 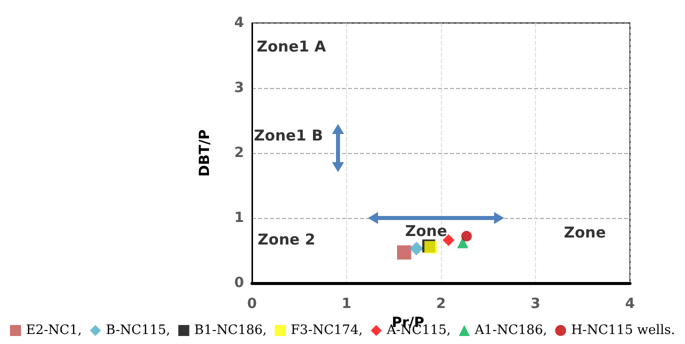 What do you see at coordinates (252, 304) in the screenshot?
I see `x-tick-label: 0` at bounding box center [252, 304].